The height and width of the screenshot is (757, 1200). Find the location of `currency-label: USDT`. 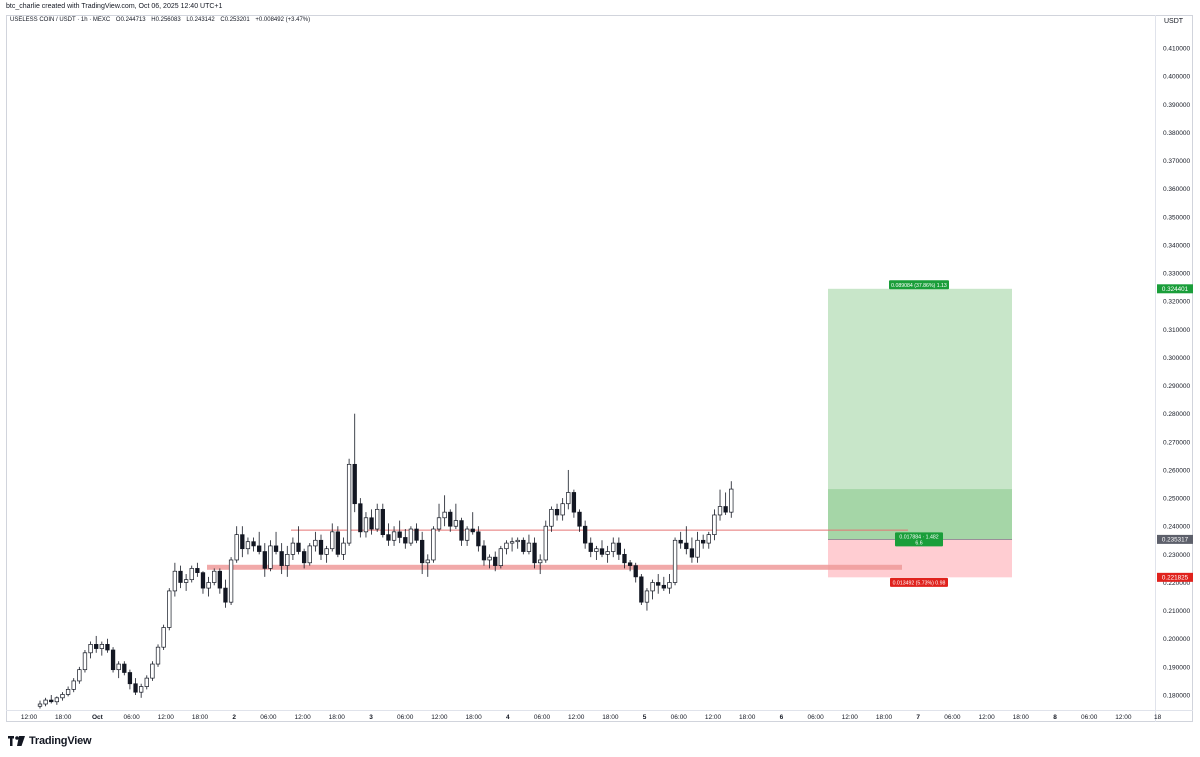

currency-label: USDT is located at coordinates (1174, 21).